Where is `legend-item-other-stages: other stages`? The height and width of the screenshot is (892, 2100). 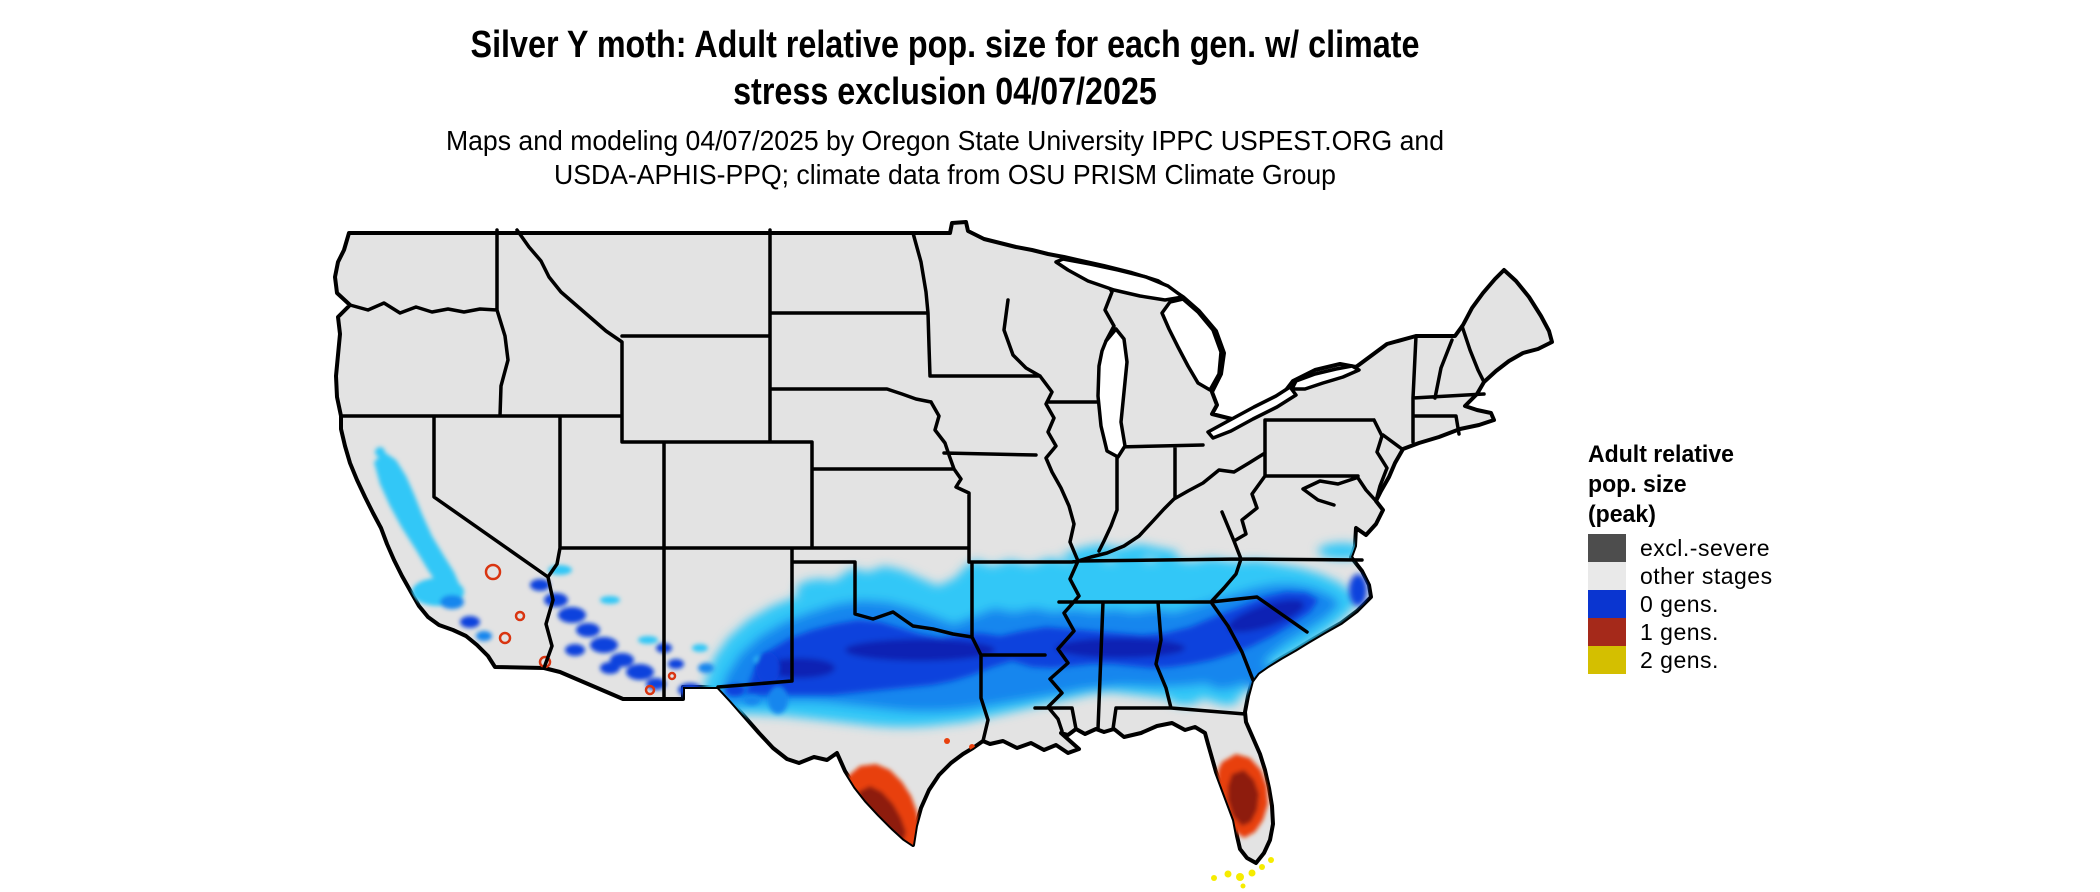 legend-item-other-stages: other stages is located at coordinates (1753, 576).